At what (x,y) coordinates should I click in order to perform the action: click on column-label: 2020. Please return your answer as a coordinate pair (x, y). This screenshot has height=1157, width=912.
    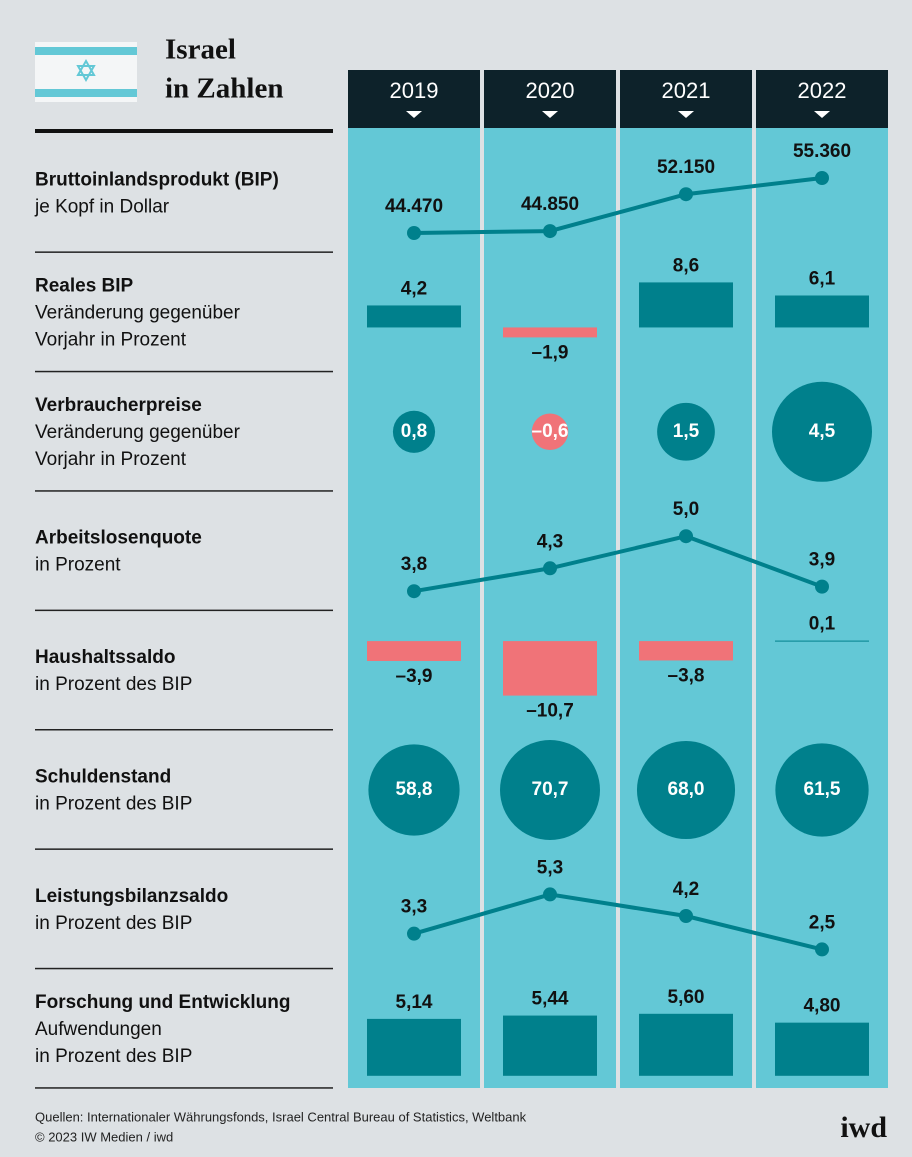
    Looking at the image, I should click on (550, 90).